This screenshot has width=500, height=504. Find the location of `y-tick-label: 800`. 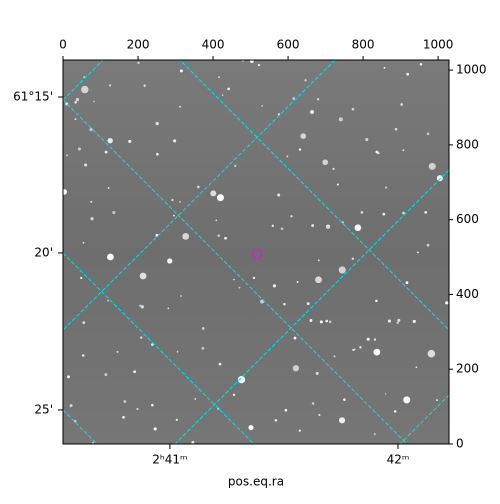

y-tick-label: 800 is located at coordinates (467, 144).